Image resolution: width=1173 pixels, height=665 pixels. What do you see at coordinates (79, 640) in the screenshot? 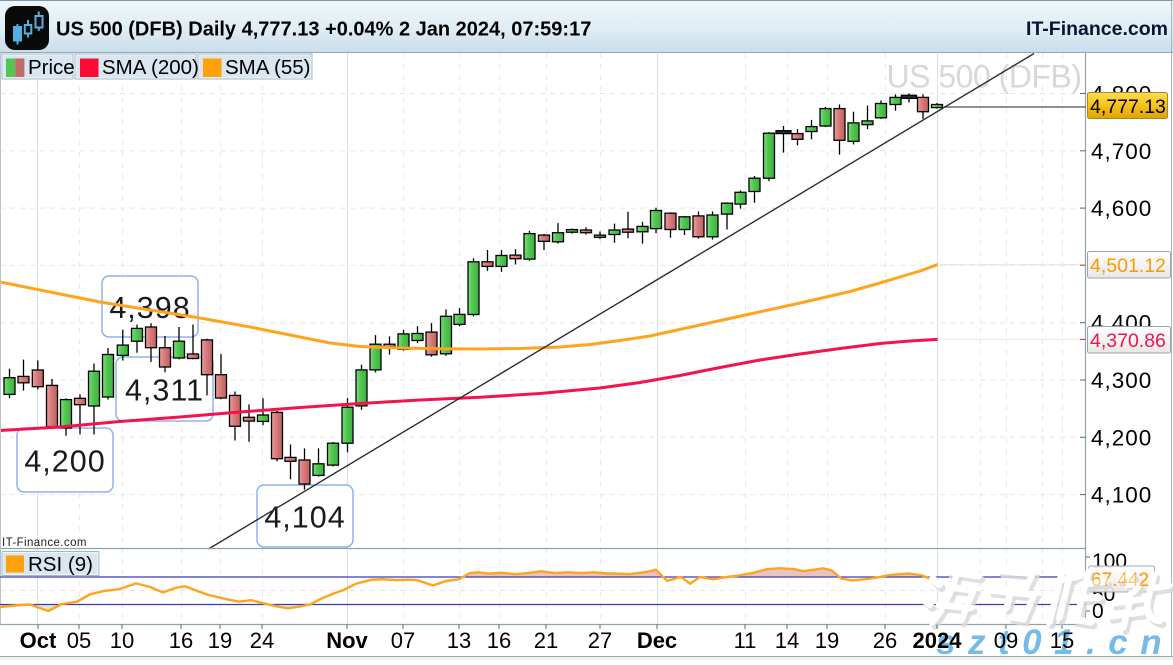
I see `svg-text: 05` at bounding box center [79, 640].